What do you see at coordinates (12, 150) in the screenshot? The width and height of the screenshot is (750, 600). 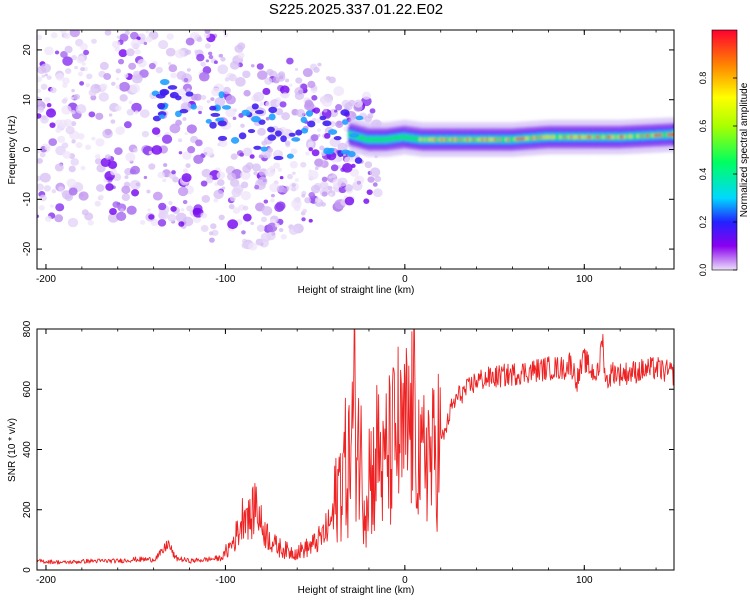 I see `spectrogram-ylabel: Frequency (Hz)` at bounding box center [12, 150].